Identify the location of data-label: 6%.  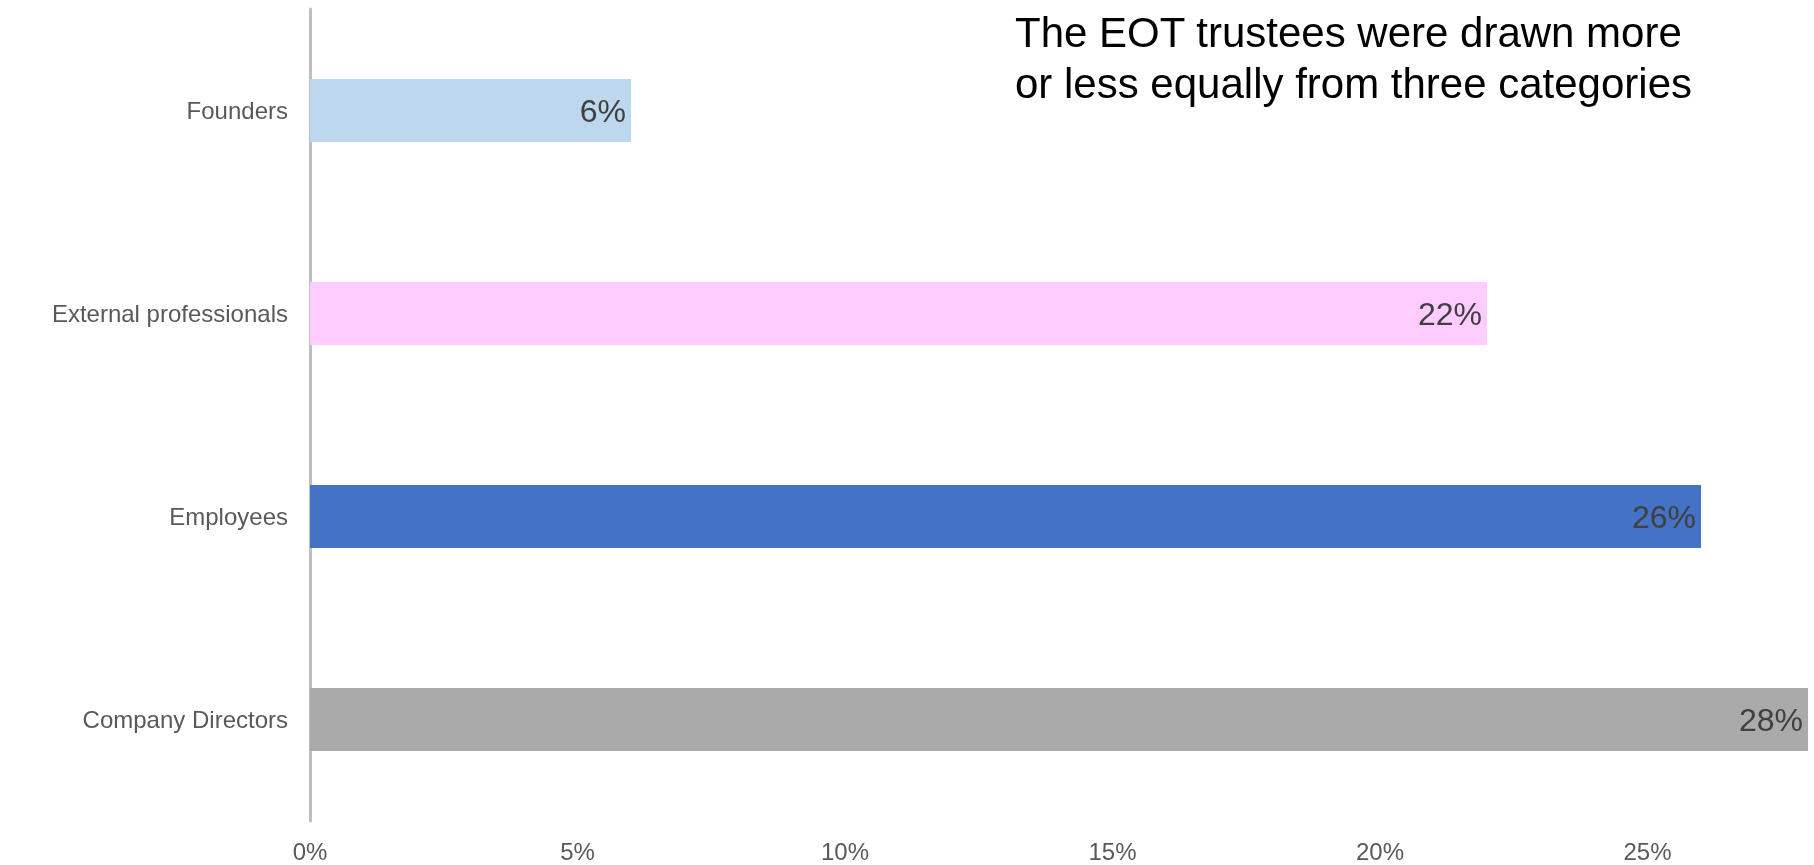
(602, 110).